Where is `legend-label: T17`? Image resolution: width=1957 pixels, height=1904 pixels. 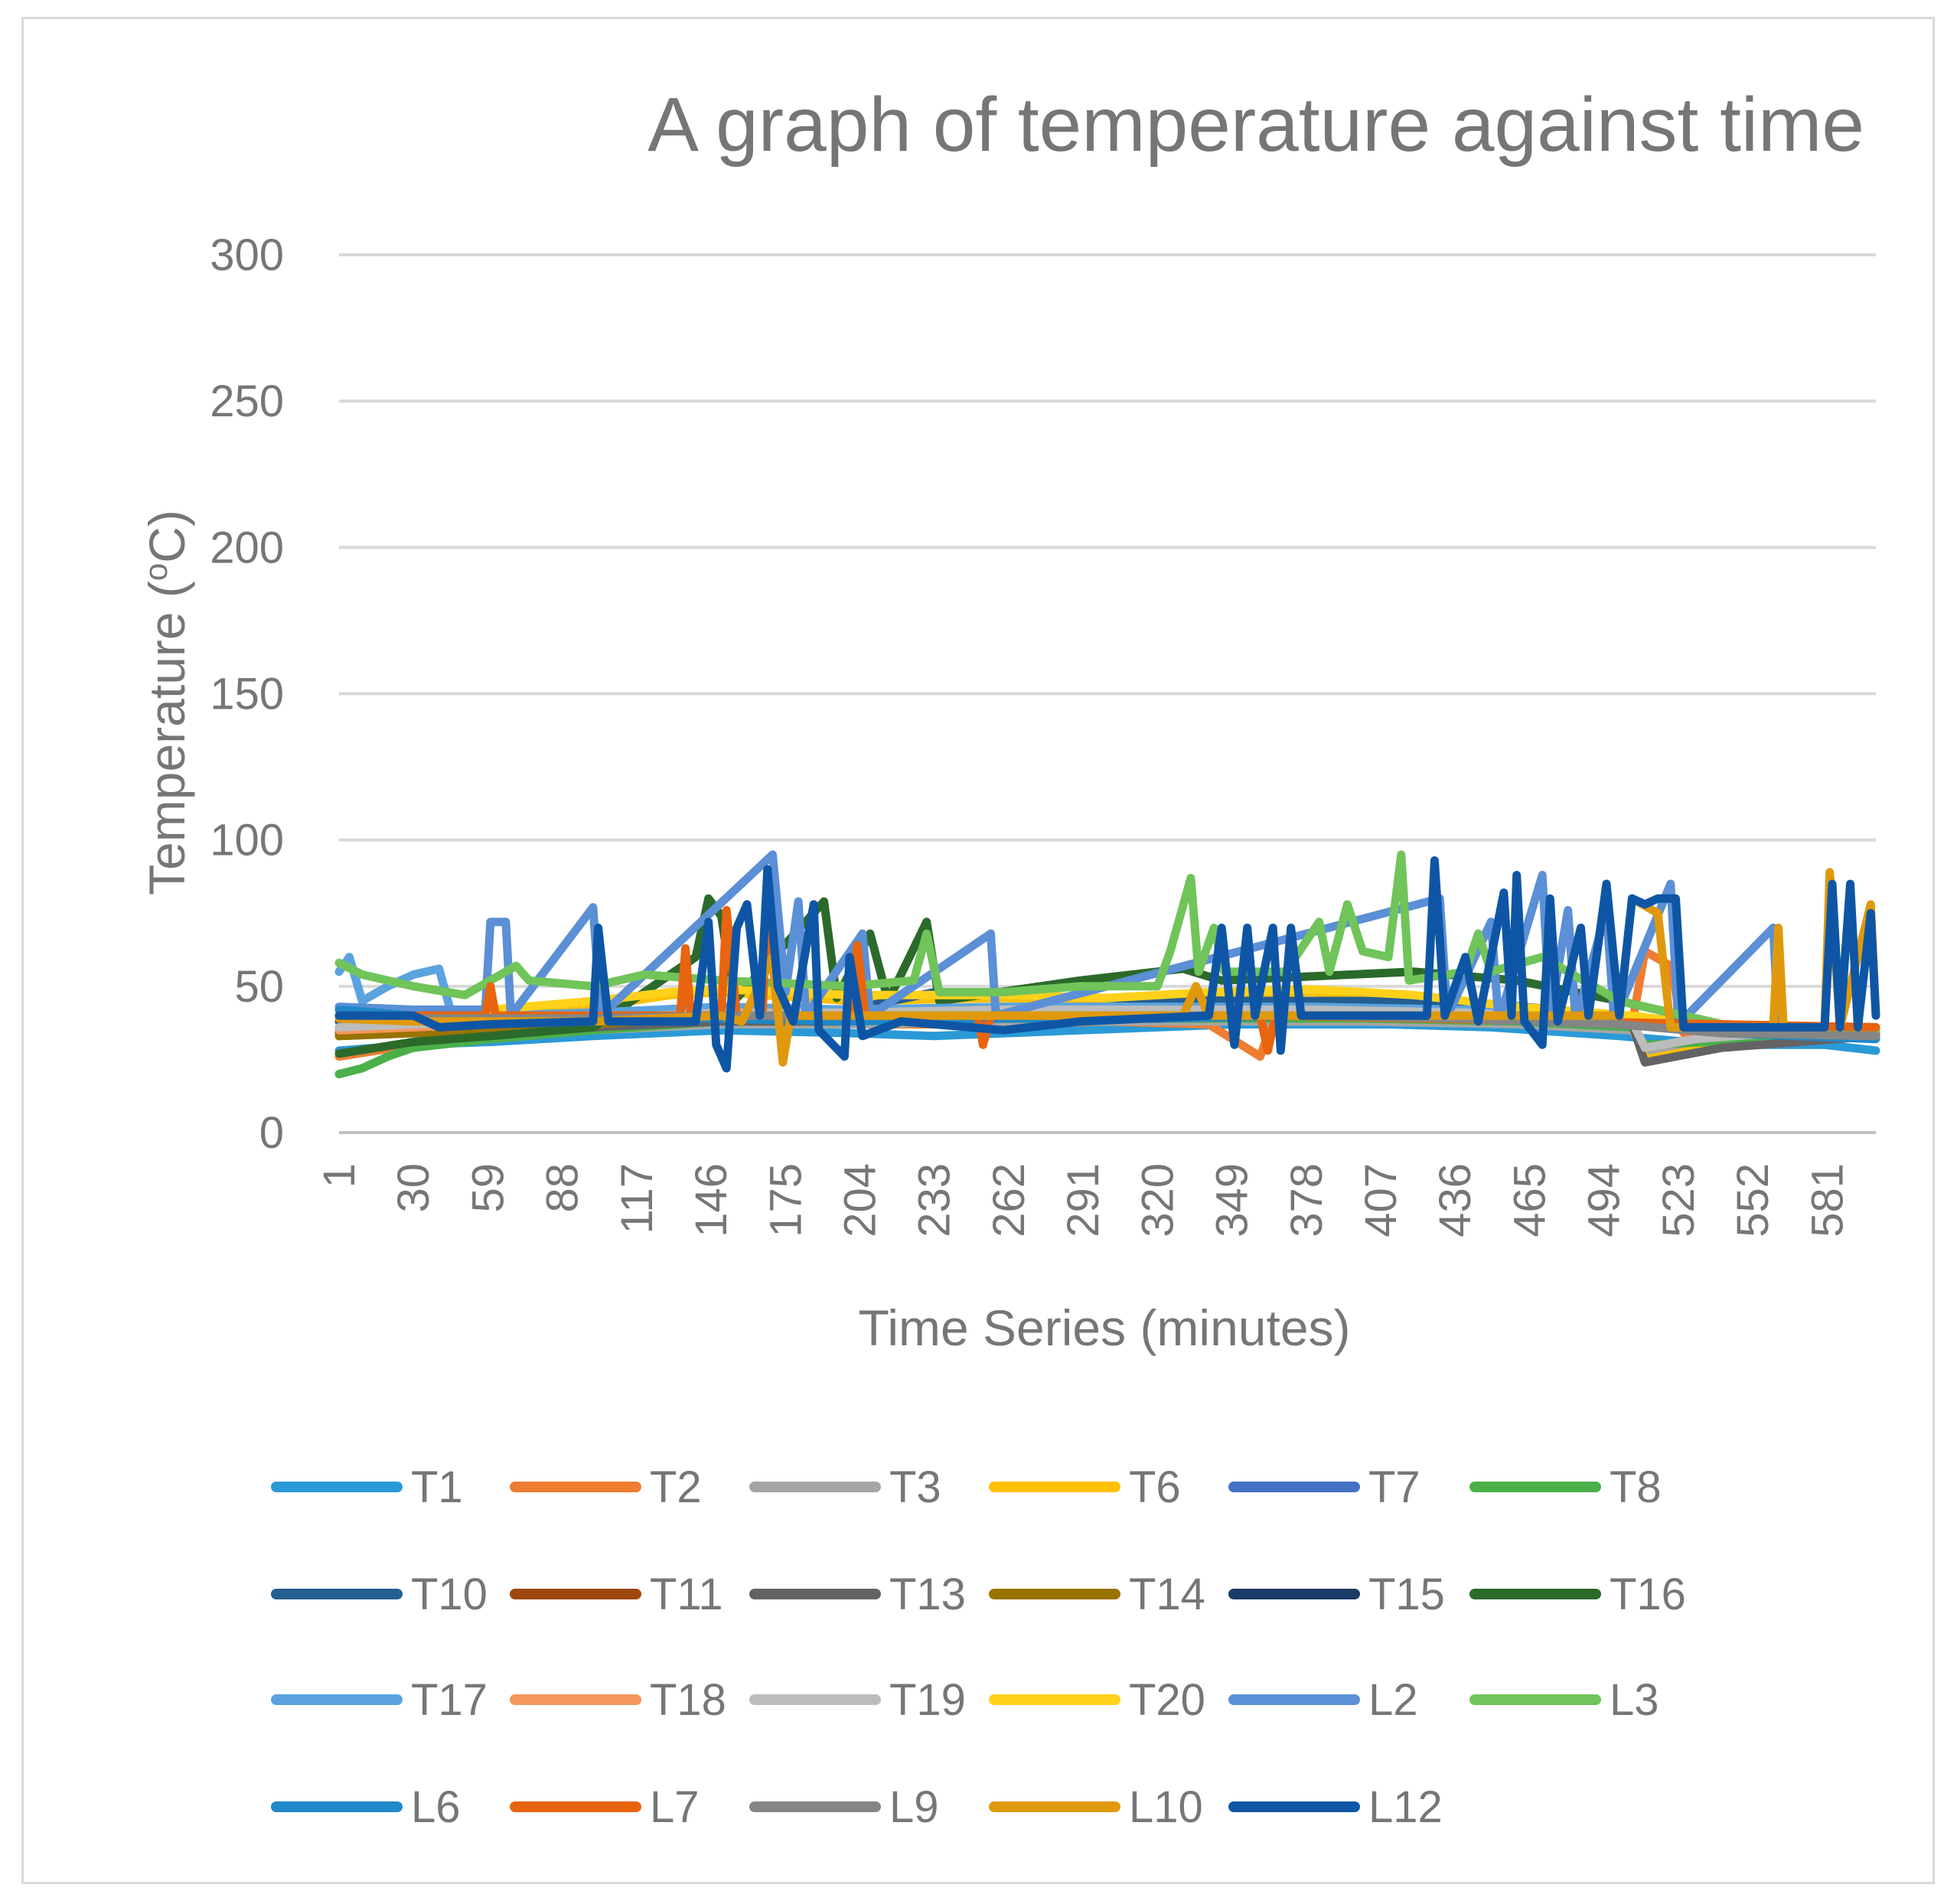 legend-label: T17 is located at coordinates (449, 1700).